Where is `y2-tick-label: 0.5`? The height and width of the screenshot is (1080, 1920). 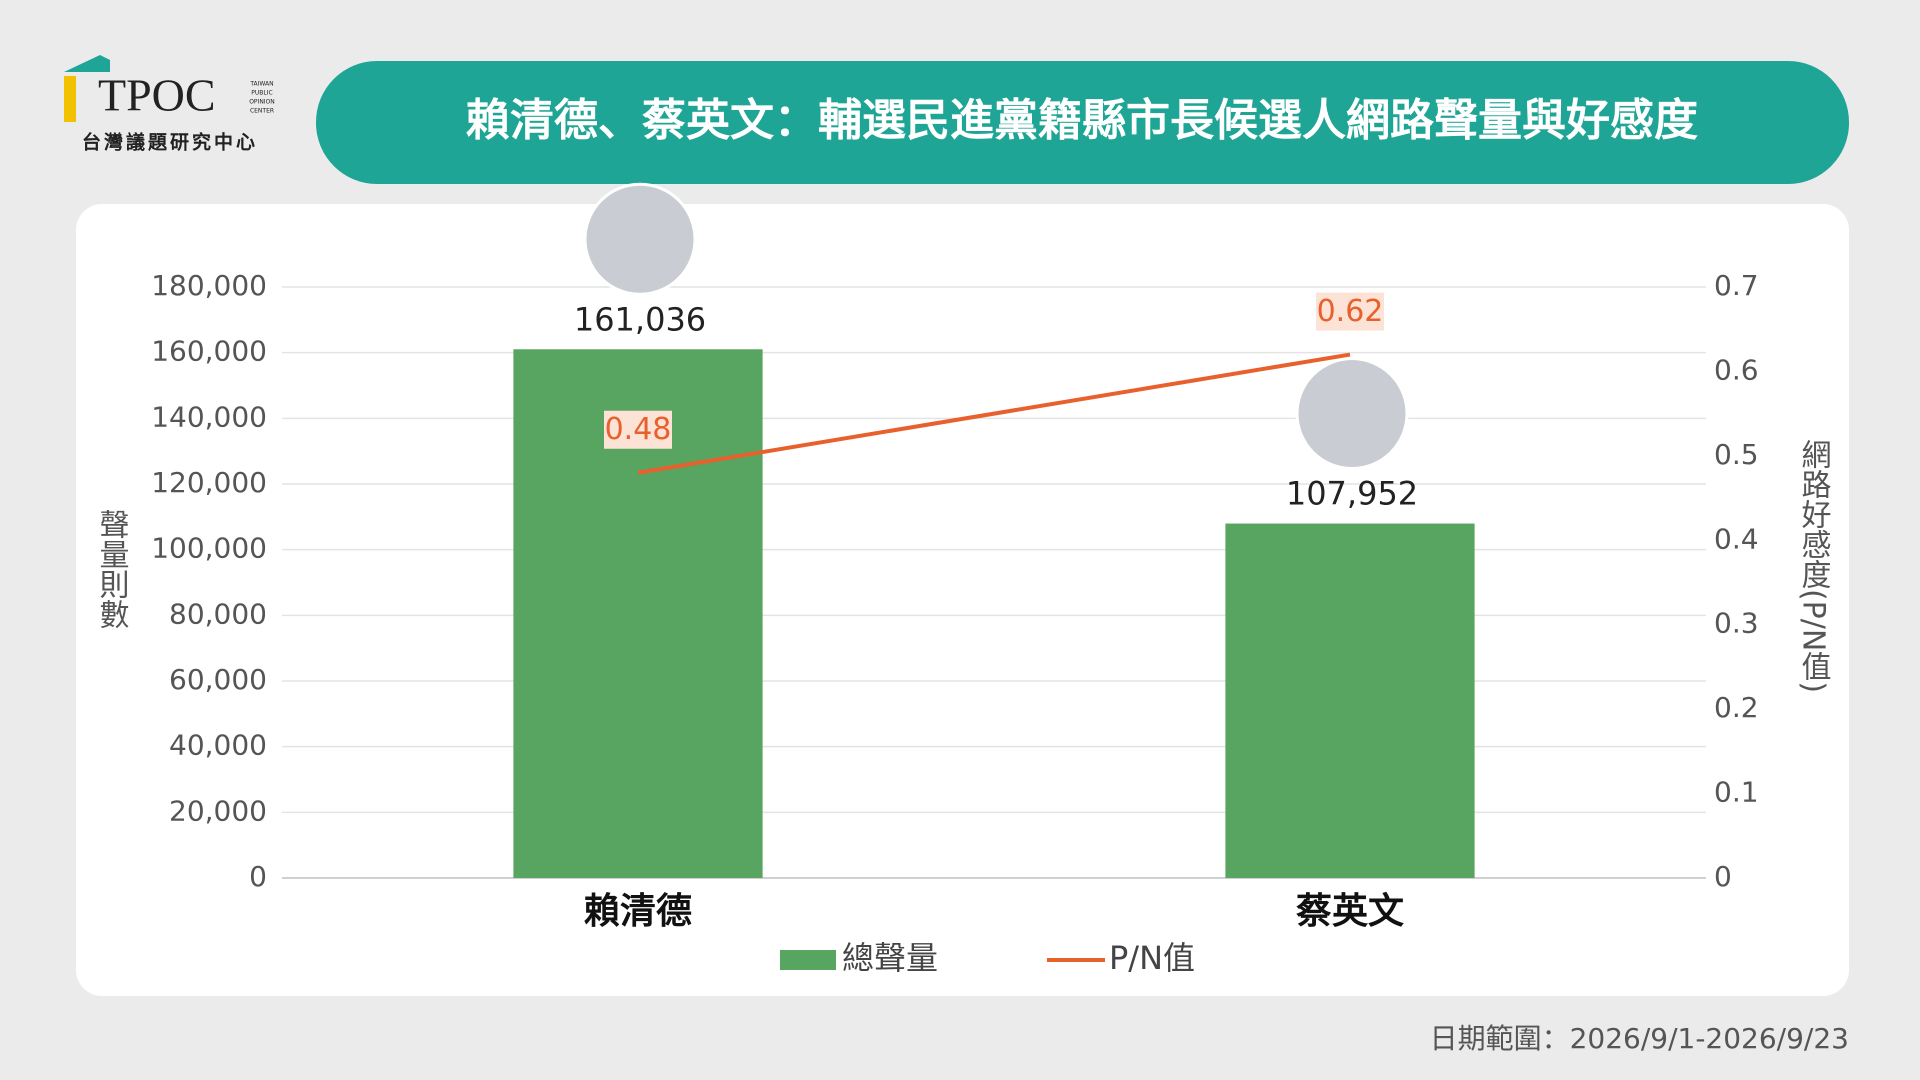
y2-tick-label: 0.5 is located at coordinates (1736, 454).